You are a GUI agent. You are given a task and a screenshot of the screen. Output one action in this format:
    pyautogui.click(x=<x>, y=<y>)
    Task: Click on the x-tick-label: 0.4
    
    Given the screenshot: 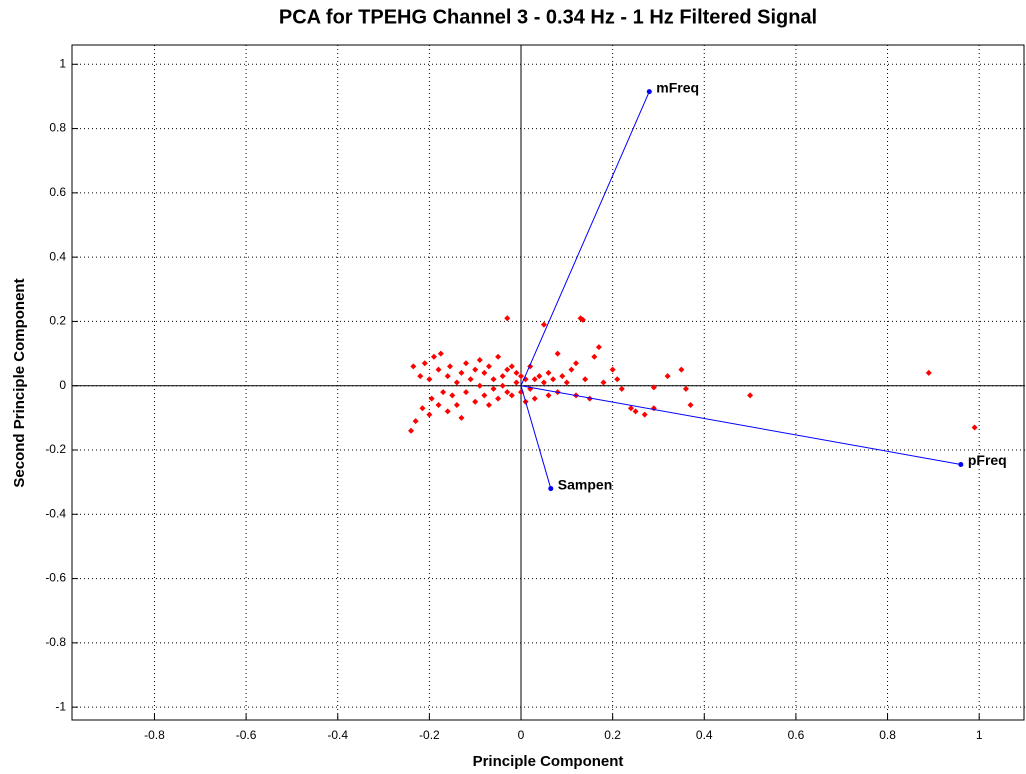 What is the action you would take?
    pyautogui.click(x=704, y=735)
    